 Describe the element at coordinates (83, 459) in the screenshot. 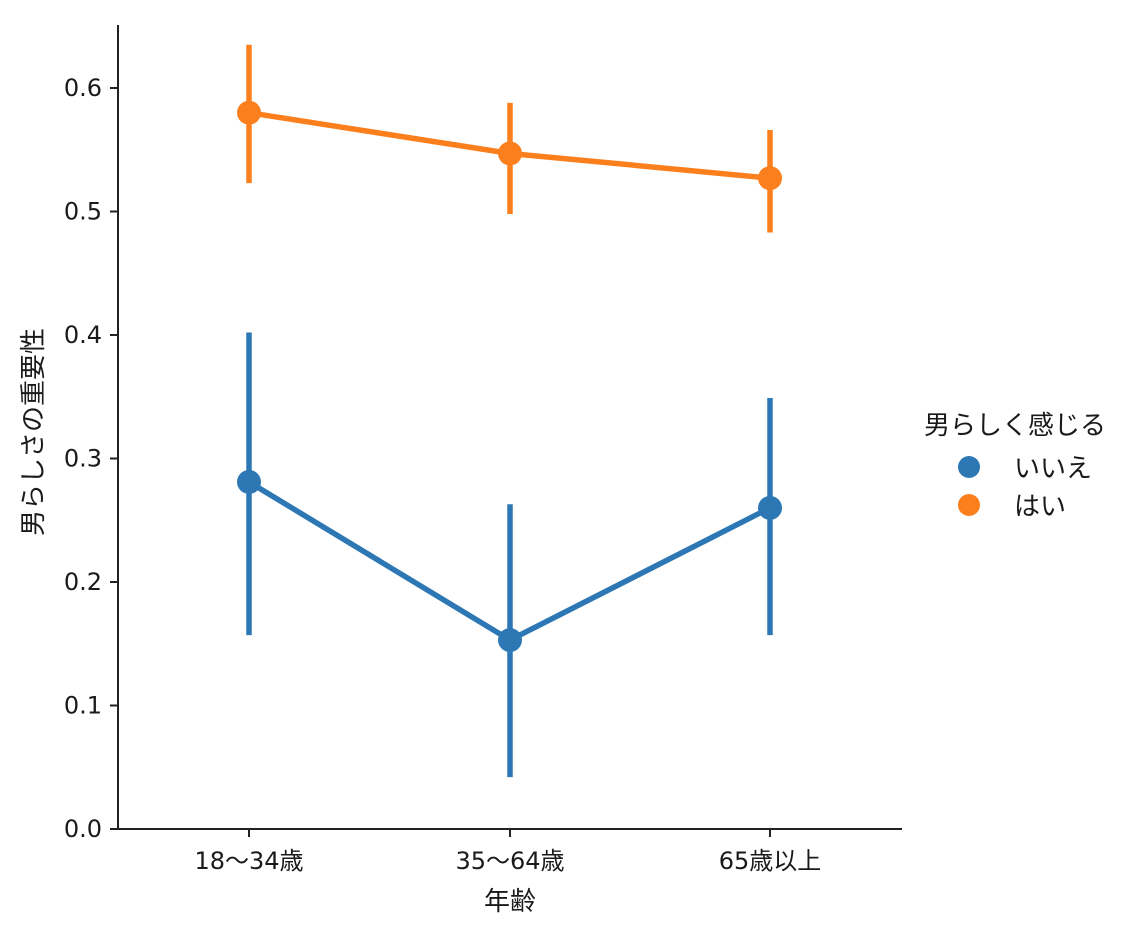

I see `y-tick-label: 0.3` at that location.